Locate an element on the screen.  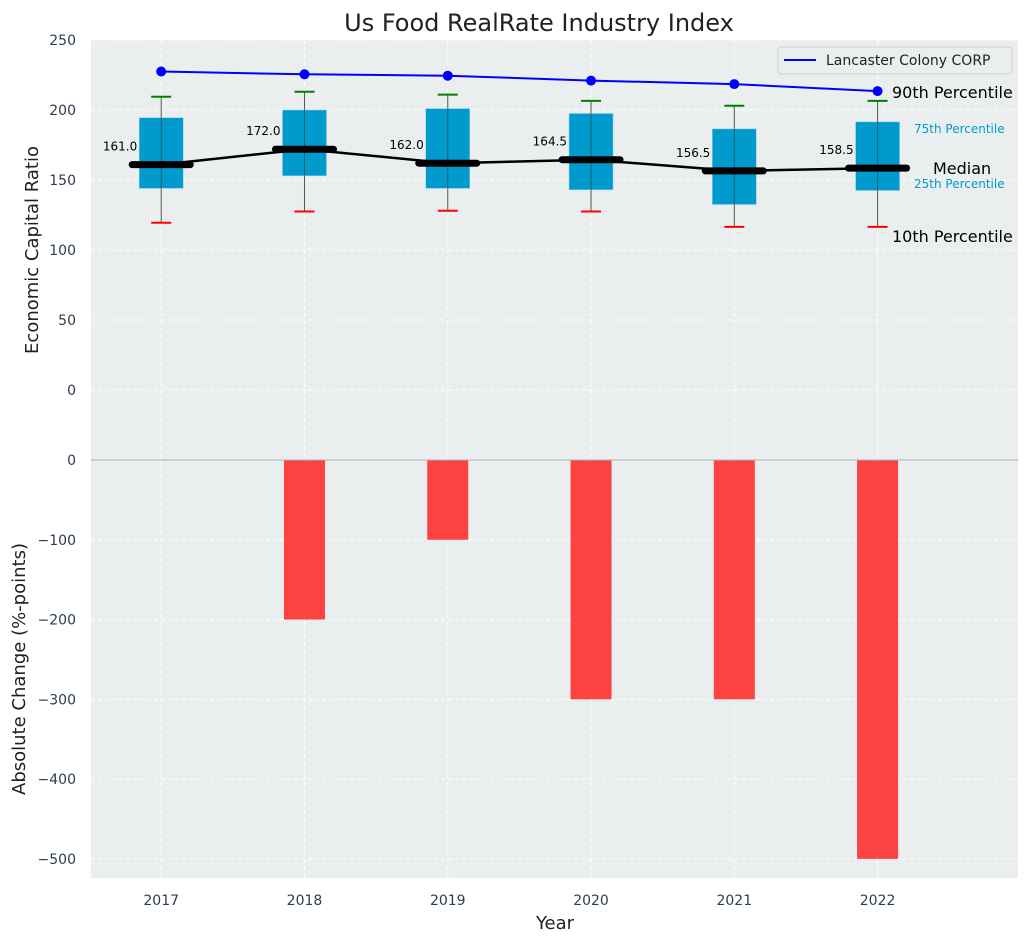
company-point-2019 is located at coordinates (447, 75).